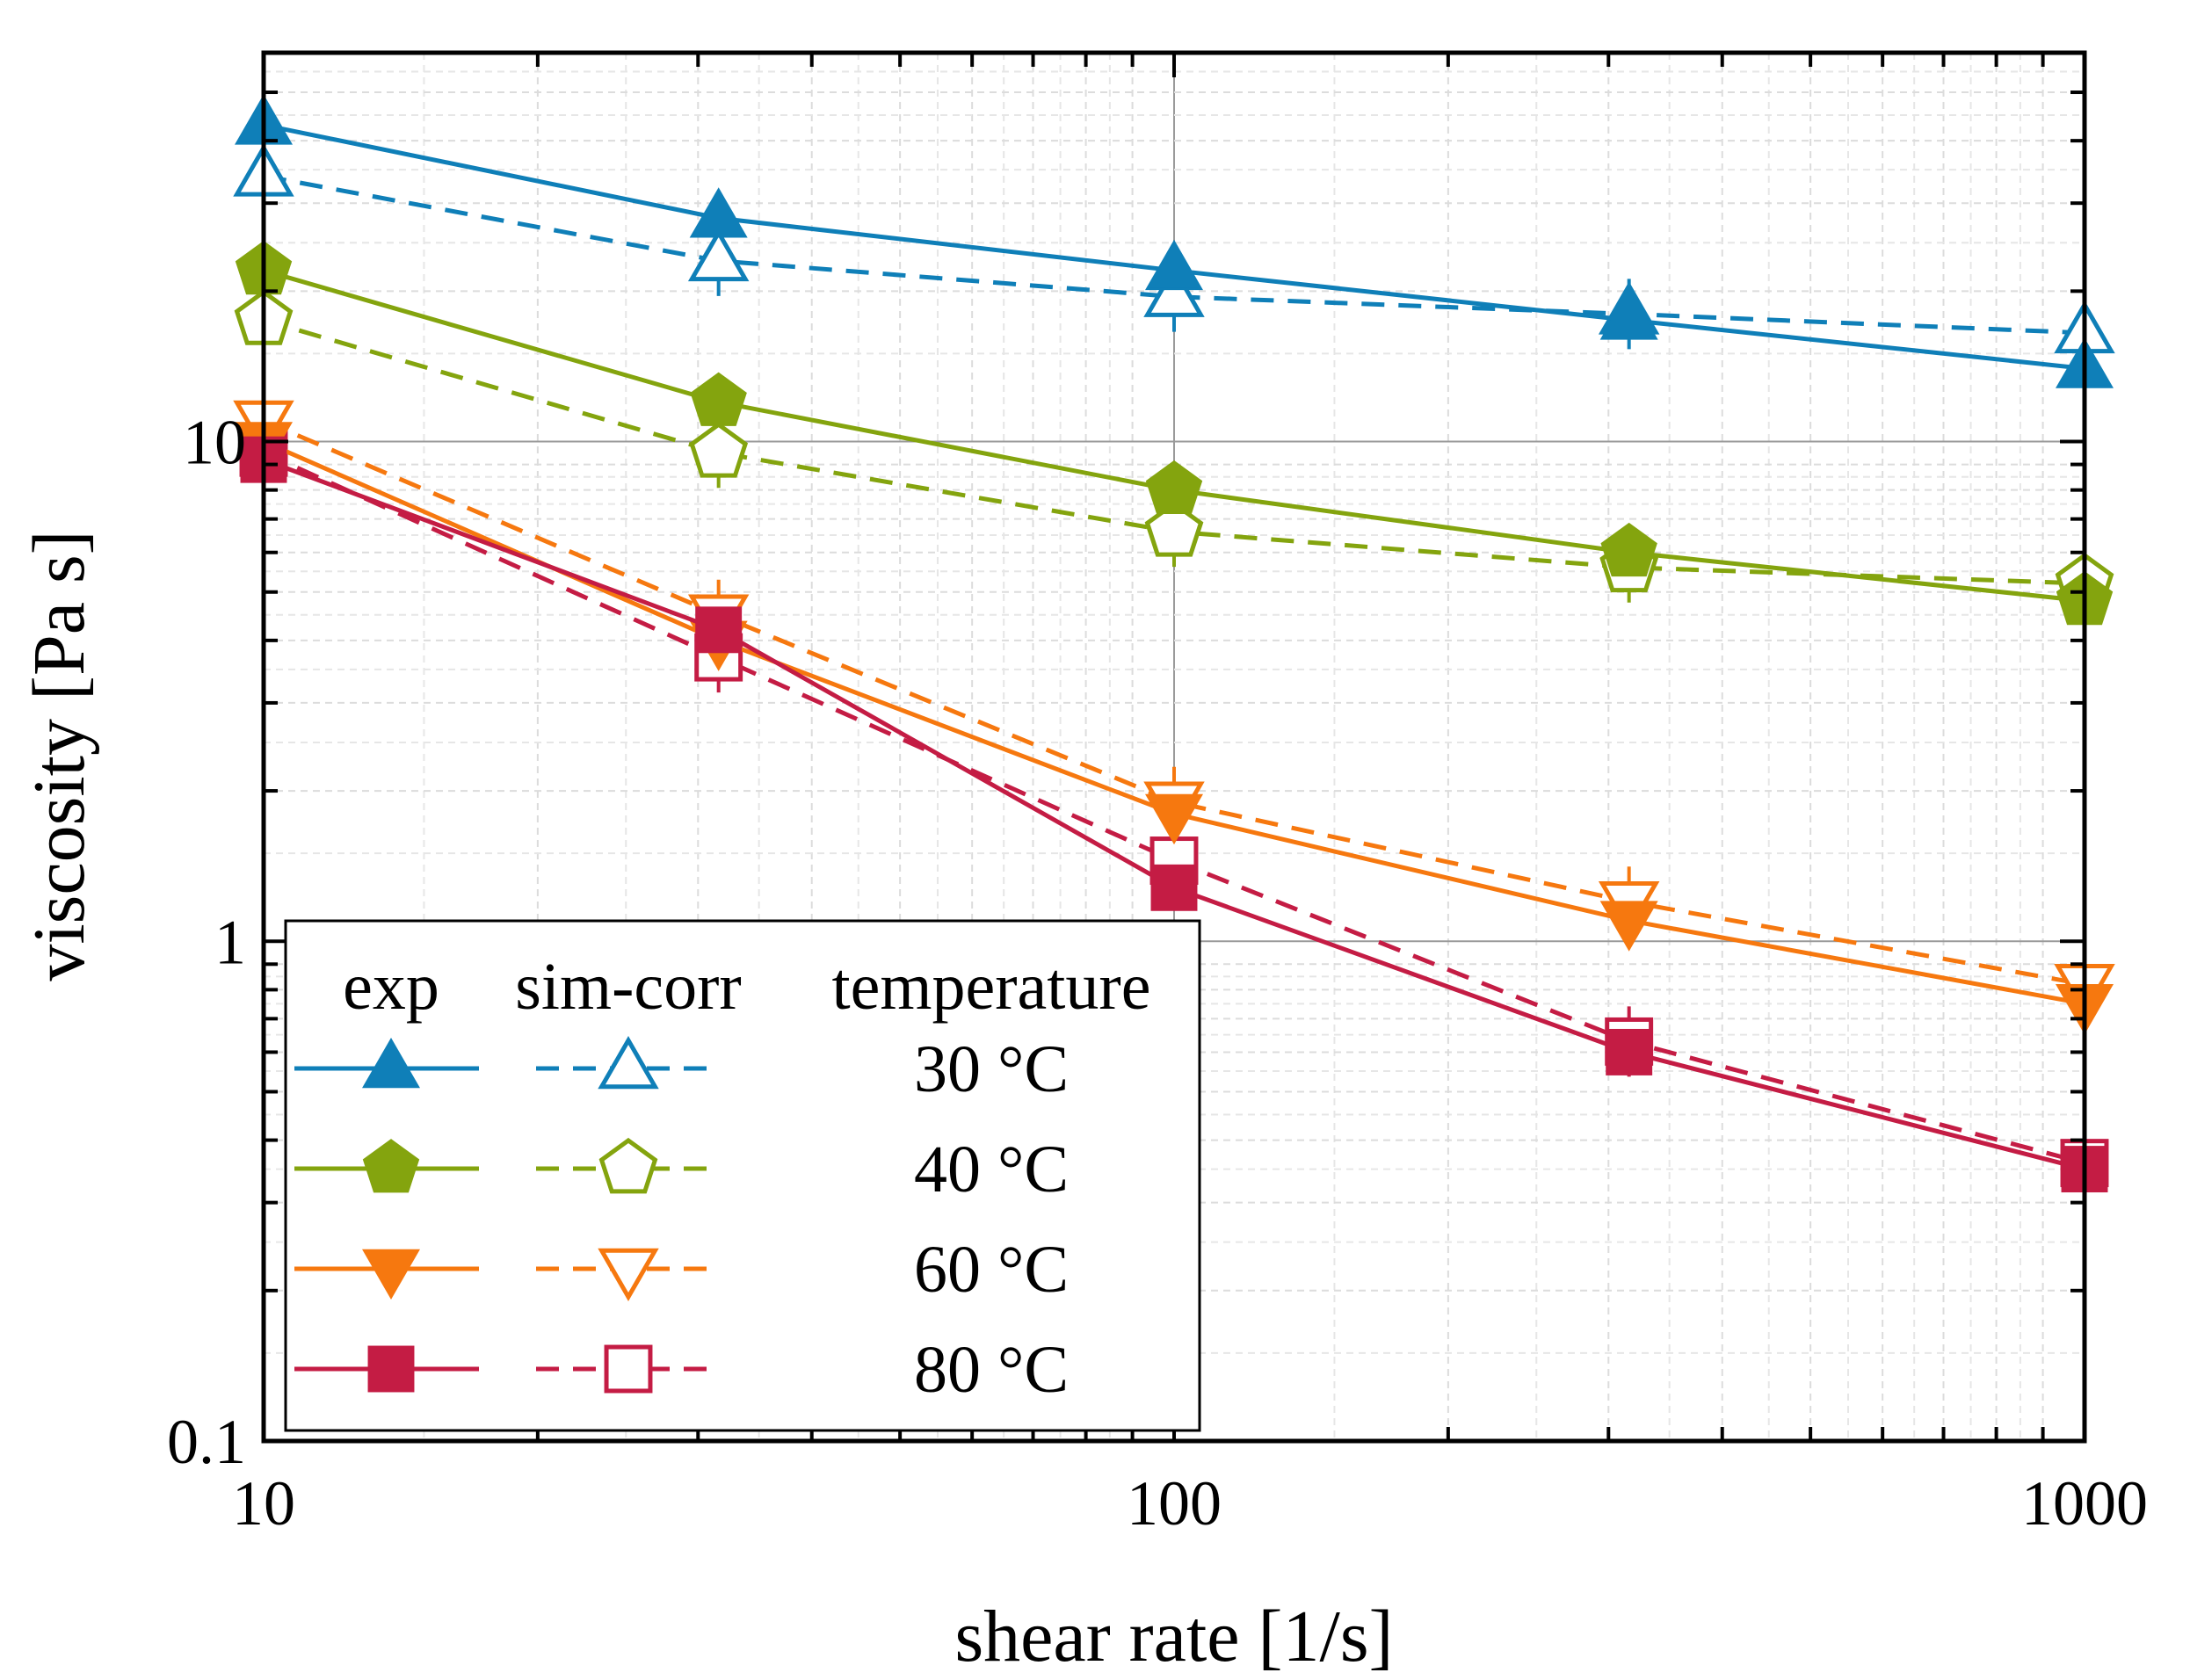 Image resolution: width=2190 pixels, height=1680 pixels. What do you see at coordinates (206, 1442) in the screenshot?
I see `y-tick-label: 0.1` at bounding box center [206, 1442].